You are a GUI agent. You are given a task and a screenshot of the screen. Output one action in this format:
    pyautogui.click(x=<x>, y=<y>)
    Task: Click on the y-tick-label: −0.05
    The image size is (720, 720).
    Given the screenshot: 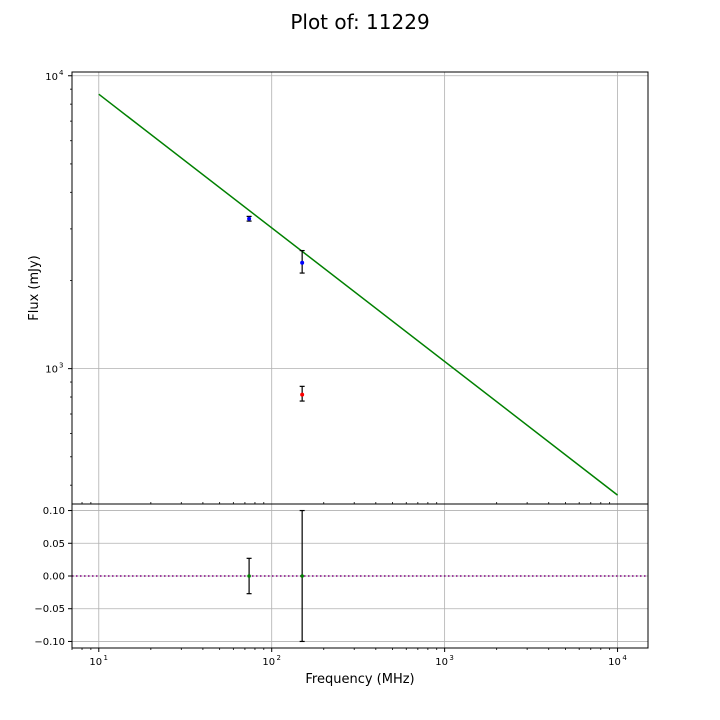 What is the action you would take?
    pyautogui.click(x=49, y=609)
    